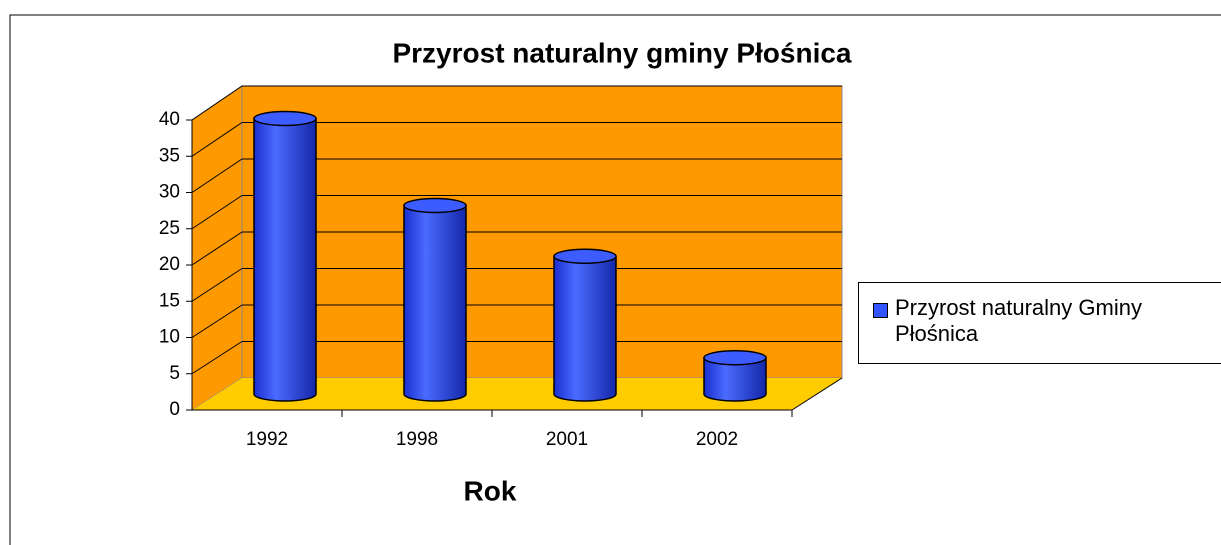  I want to click on legend: Przyrost naturalny Gminy Płośnica, so click(1039, 323).